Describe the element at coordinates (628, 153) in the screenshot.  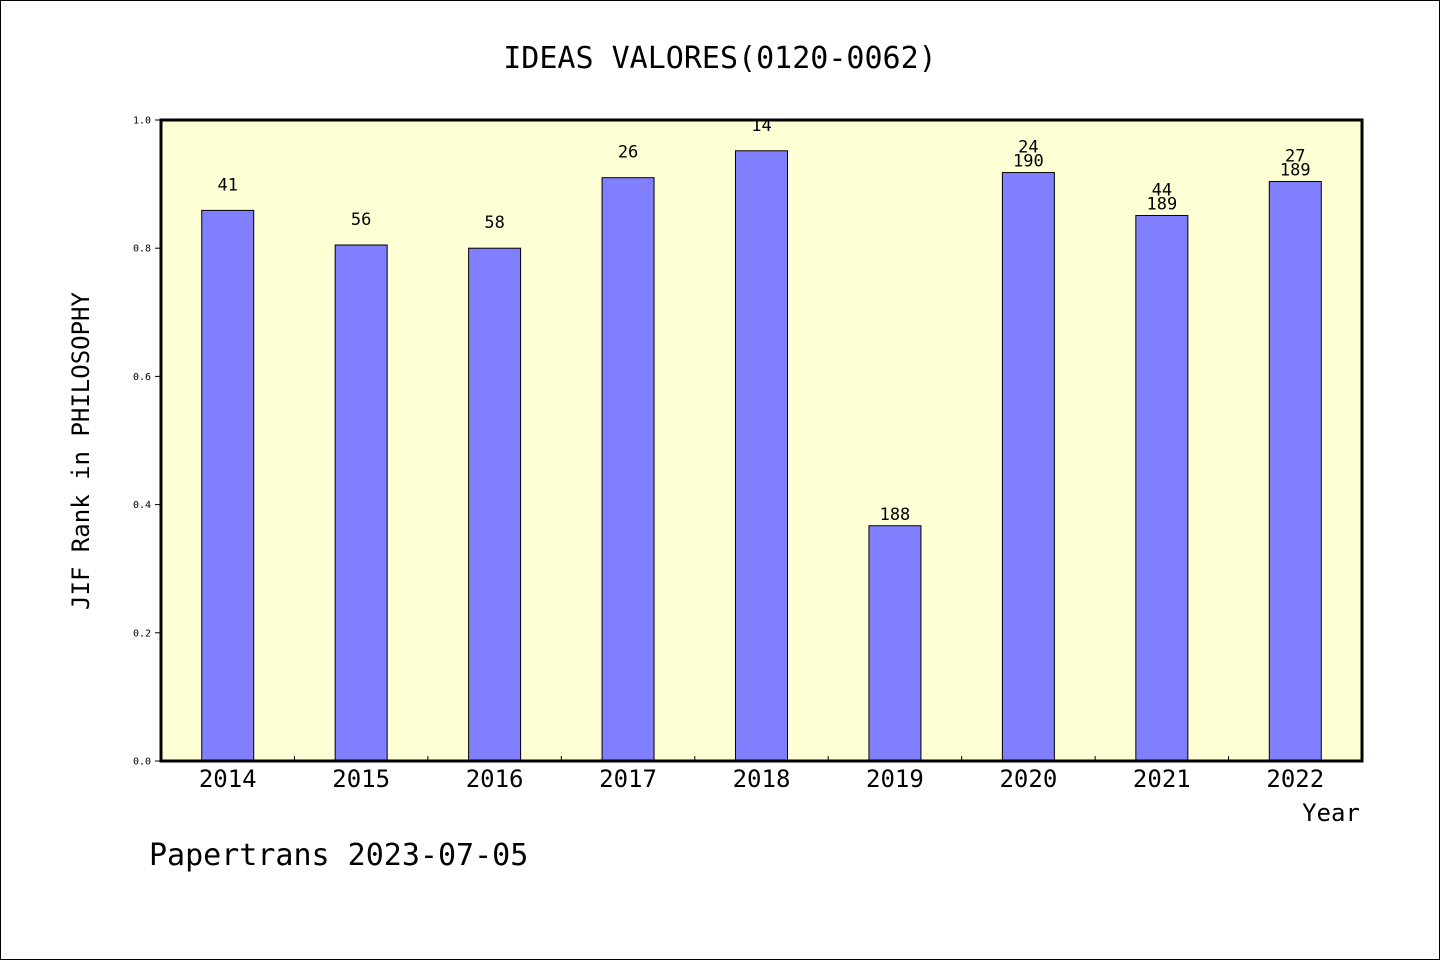
I see `bar-label-top-2017: 26` at that location.